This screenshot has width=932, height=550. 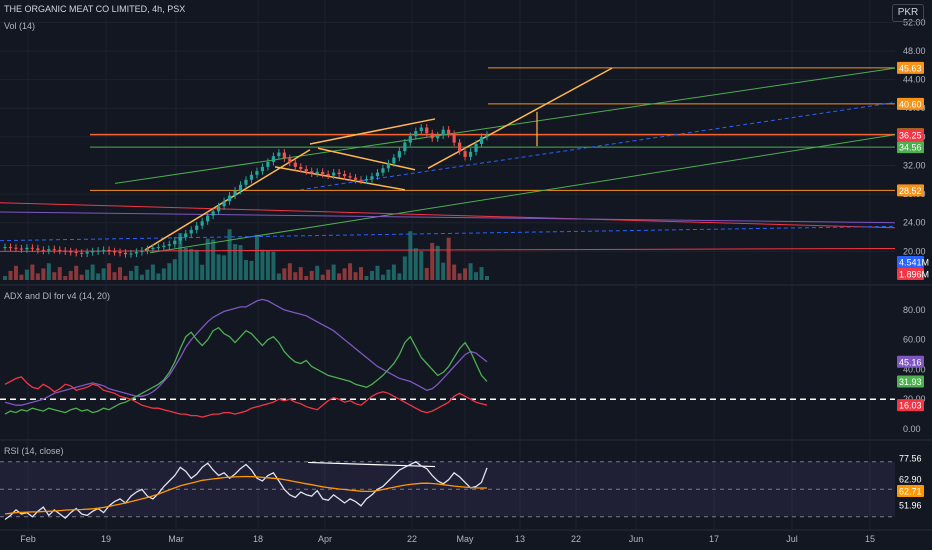 I want to click on volume-indicator-label: Vol (14), so click(x=20, y=26).